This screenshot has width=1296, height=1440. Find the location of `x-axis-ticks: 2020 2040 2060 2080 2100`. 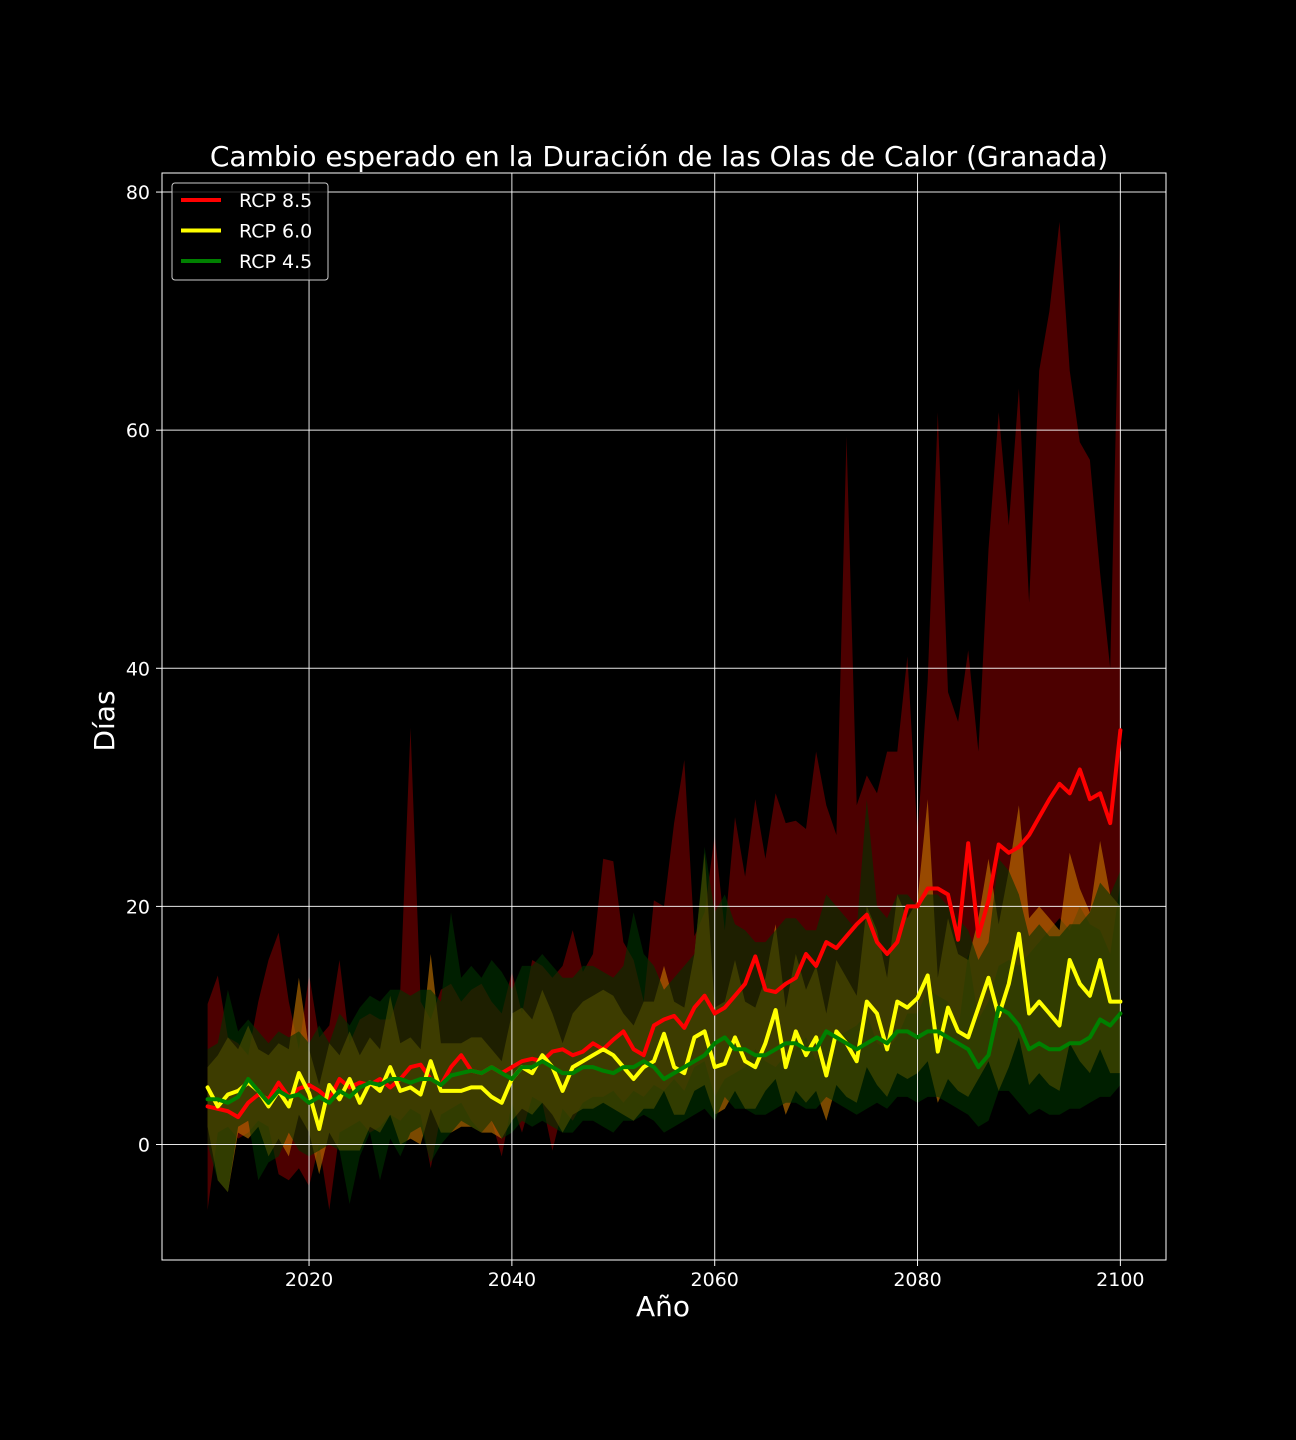

x-axis-ticks: 2020 2040 2060 2080 2100 is located at coordinates (715, 1275).